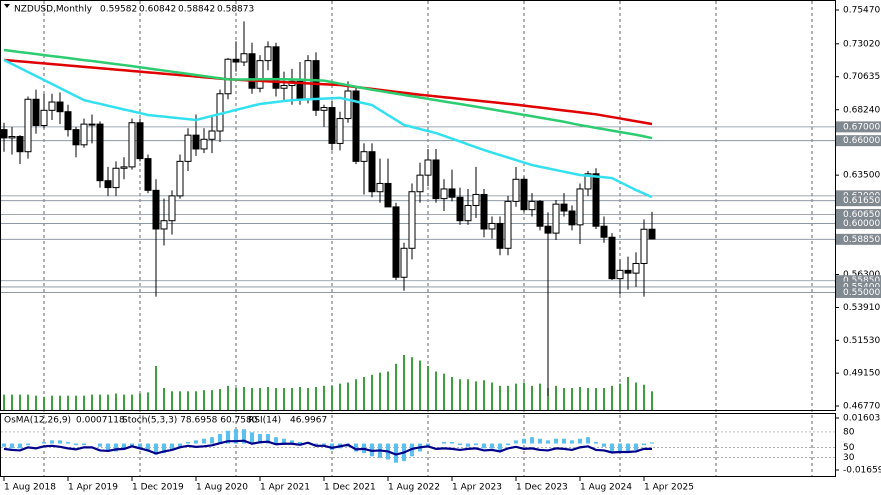 Image resolution: width=881 pixels, height=495 pixels. I want to click on y-tick-label: 0.46770, so click(861, 407).